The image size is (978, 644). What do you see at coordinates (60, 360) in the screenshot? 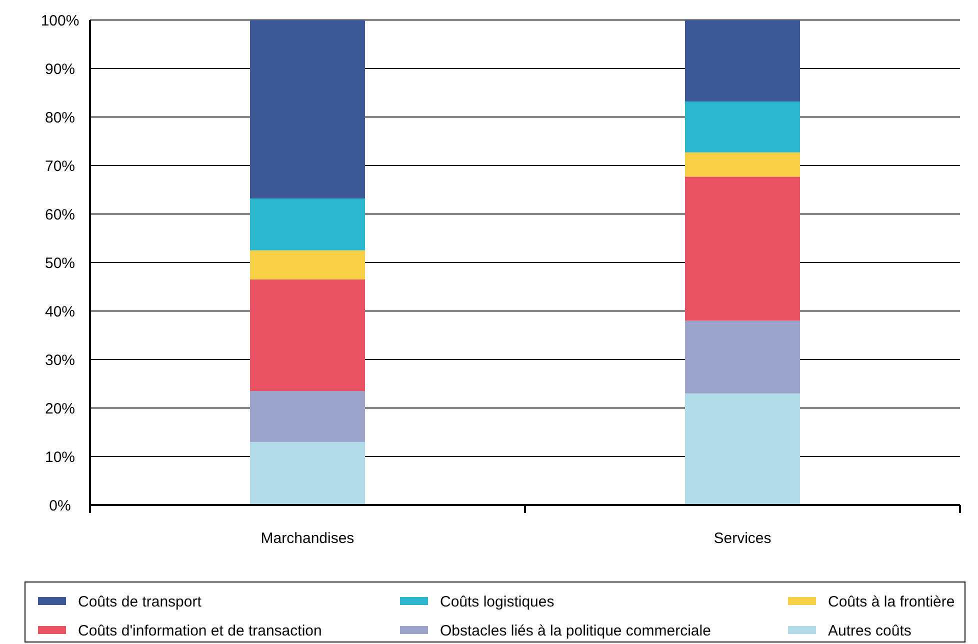
I see `y-tick-label: 30%` at bounding box center [60, 360].